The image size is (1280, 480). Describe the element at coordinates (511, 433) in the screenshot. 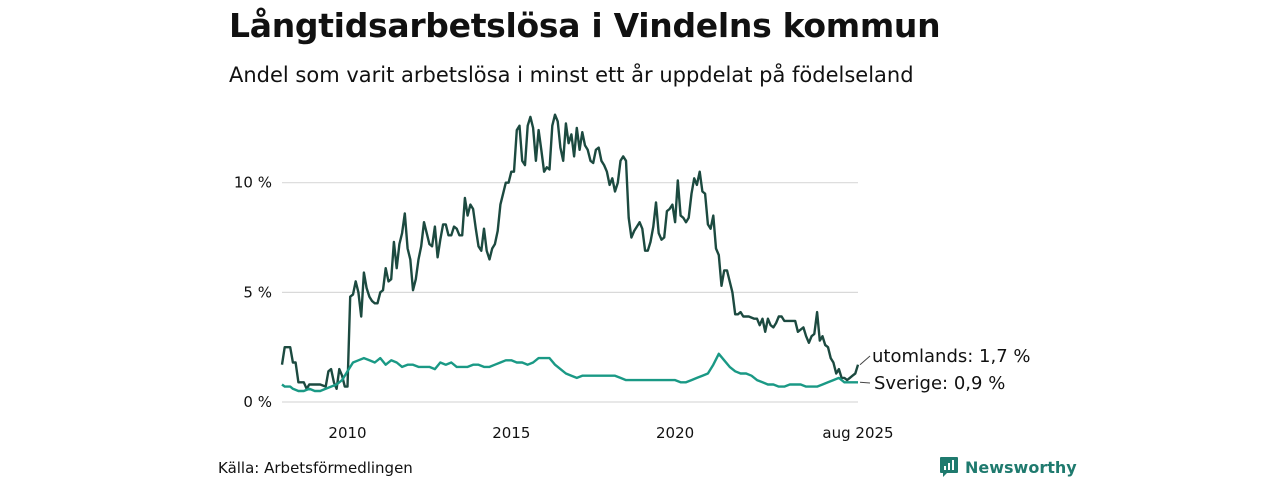

I see `x-tick-label: 2015` at that location.